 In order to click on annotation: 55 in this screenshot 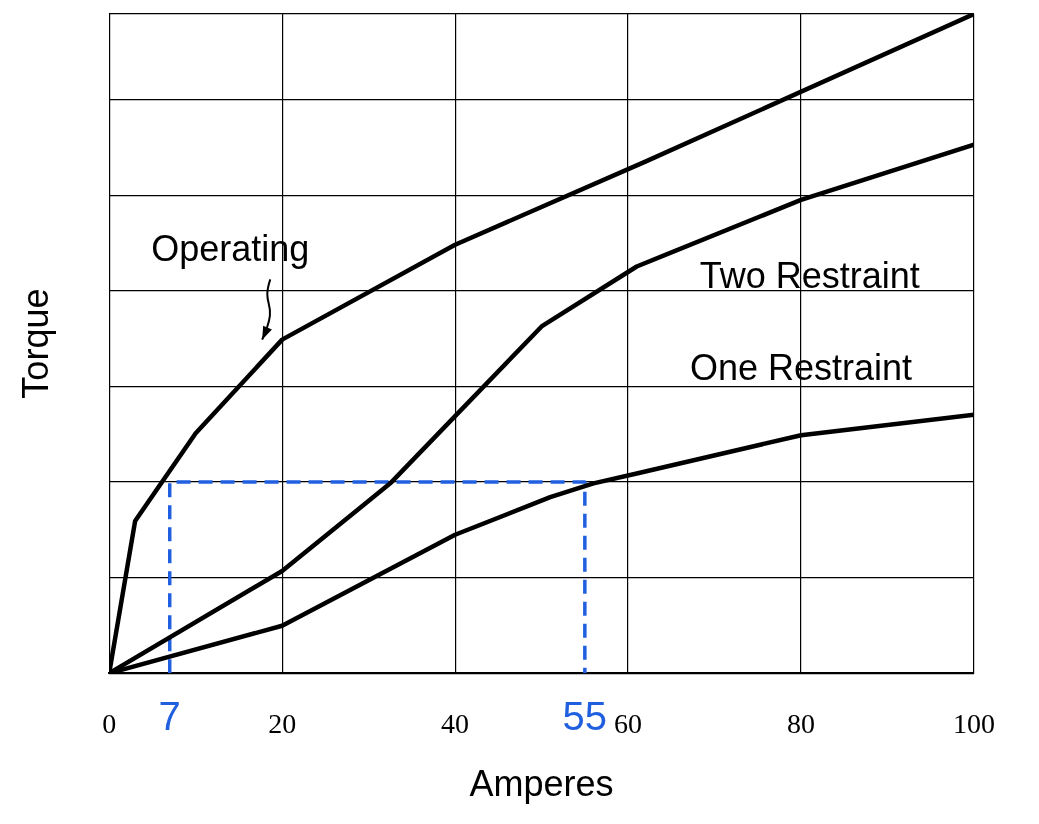, I will do `click(585, 716)`.